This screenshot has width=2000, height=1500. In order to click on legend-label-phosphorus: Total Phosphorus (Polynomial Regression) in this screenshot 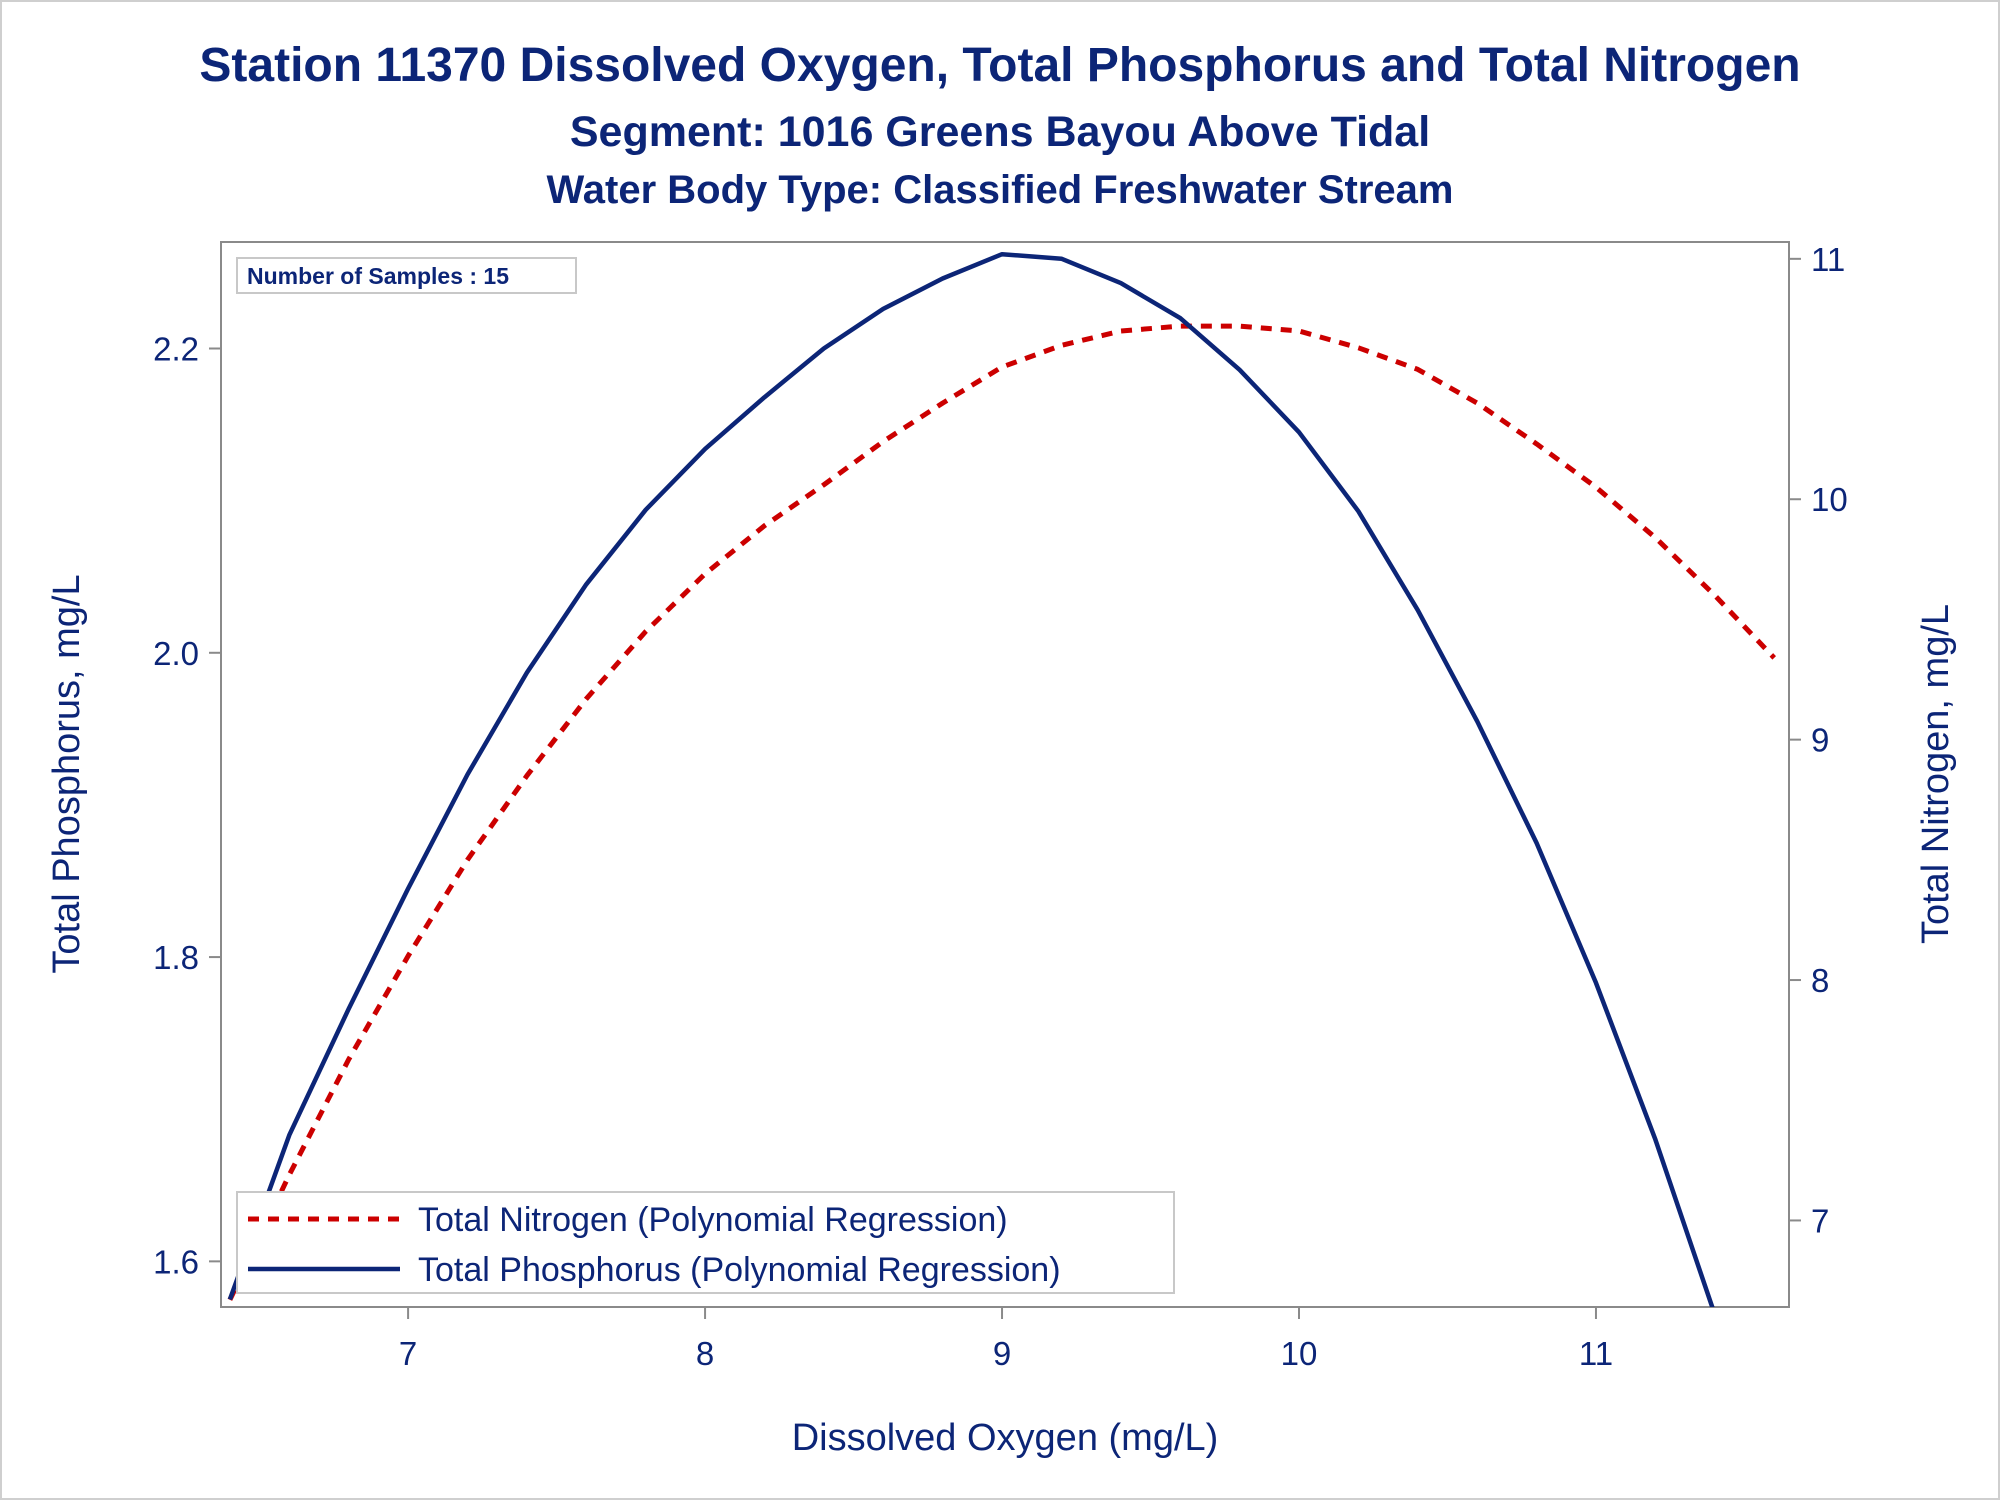, I will do `click(739, 1270)`.